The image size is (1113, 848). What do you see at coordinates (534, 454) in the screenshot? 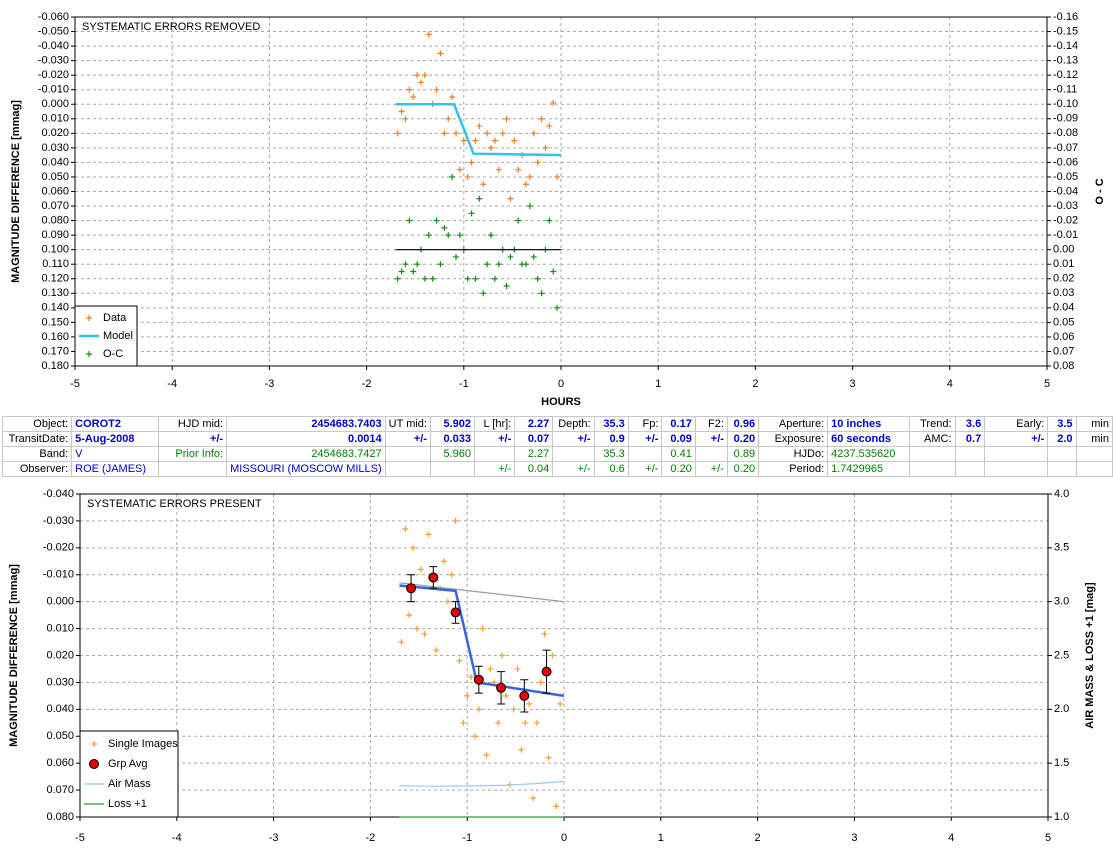
I see `table-cell: 2.27` at bounding box center [534, 454].